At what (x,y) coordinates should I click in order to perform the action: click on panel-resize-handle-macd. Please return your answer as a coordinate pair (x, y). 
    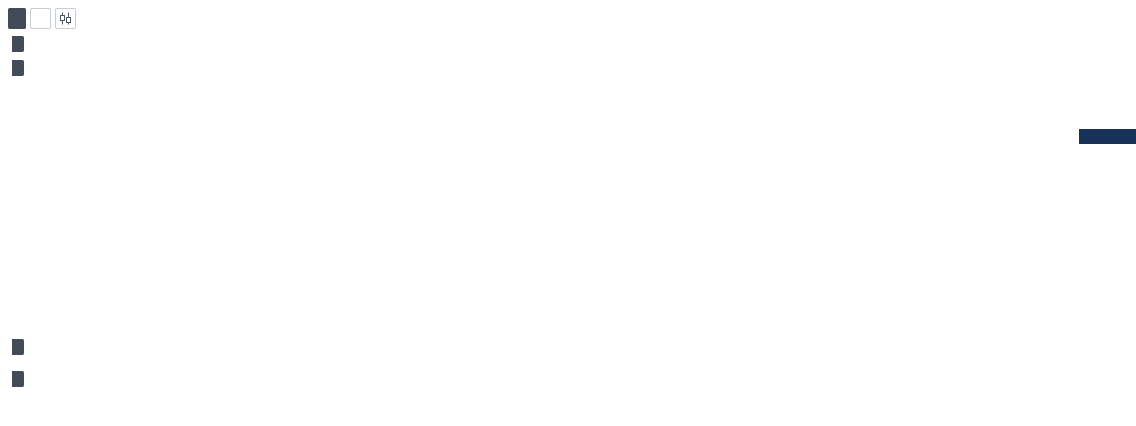
    Looking at the image, I should click on (536, 324).